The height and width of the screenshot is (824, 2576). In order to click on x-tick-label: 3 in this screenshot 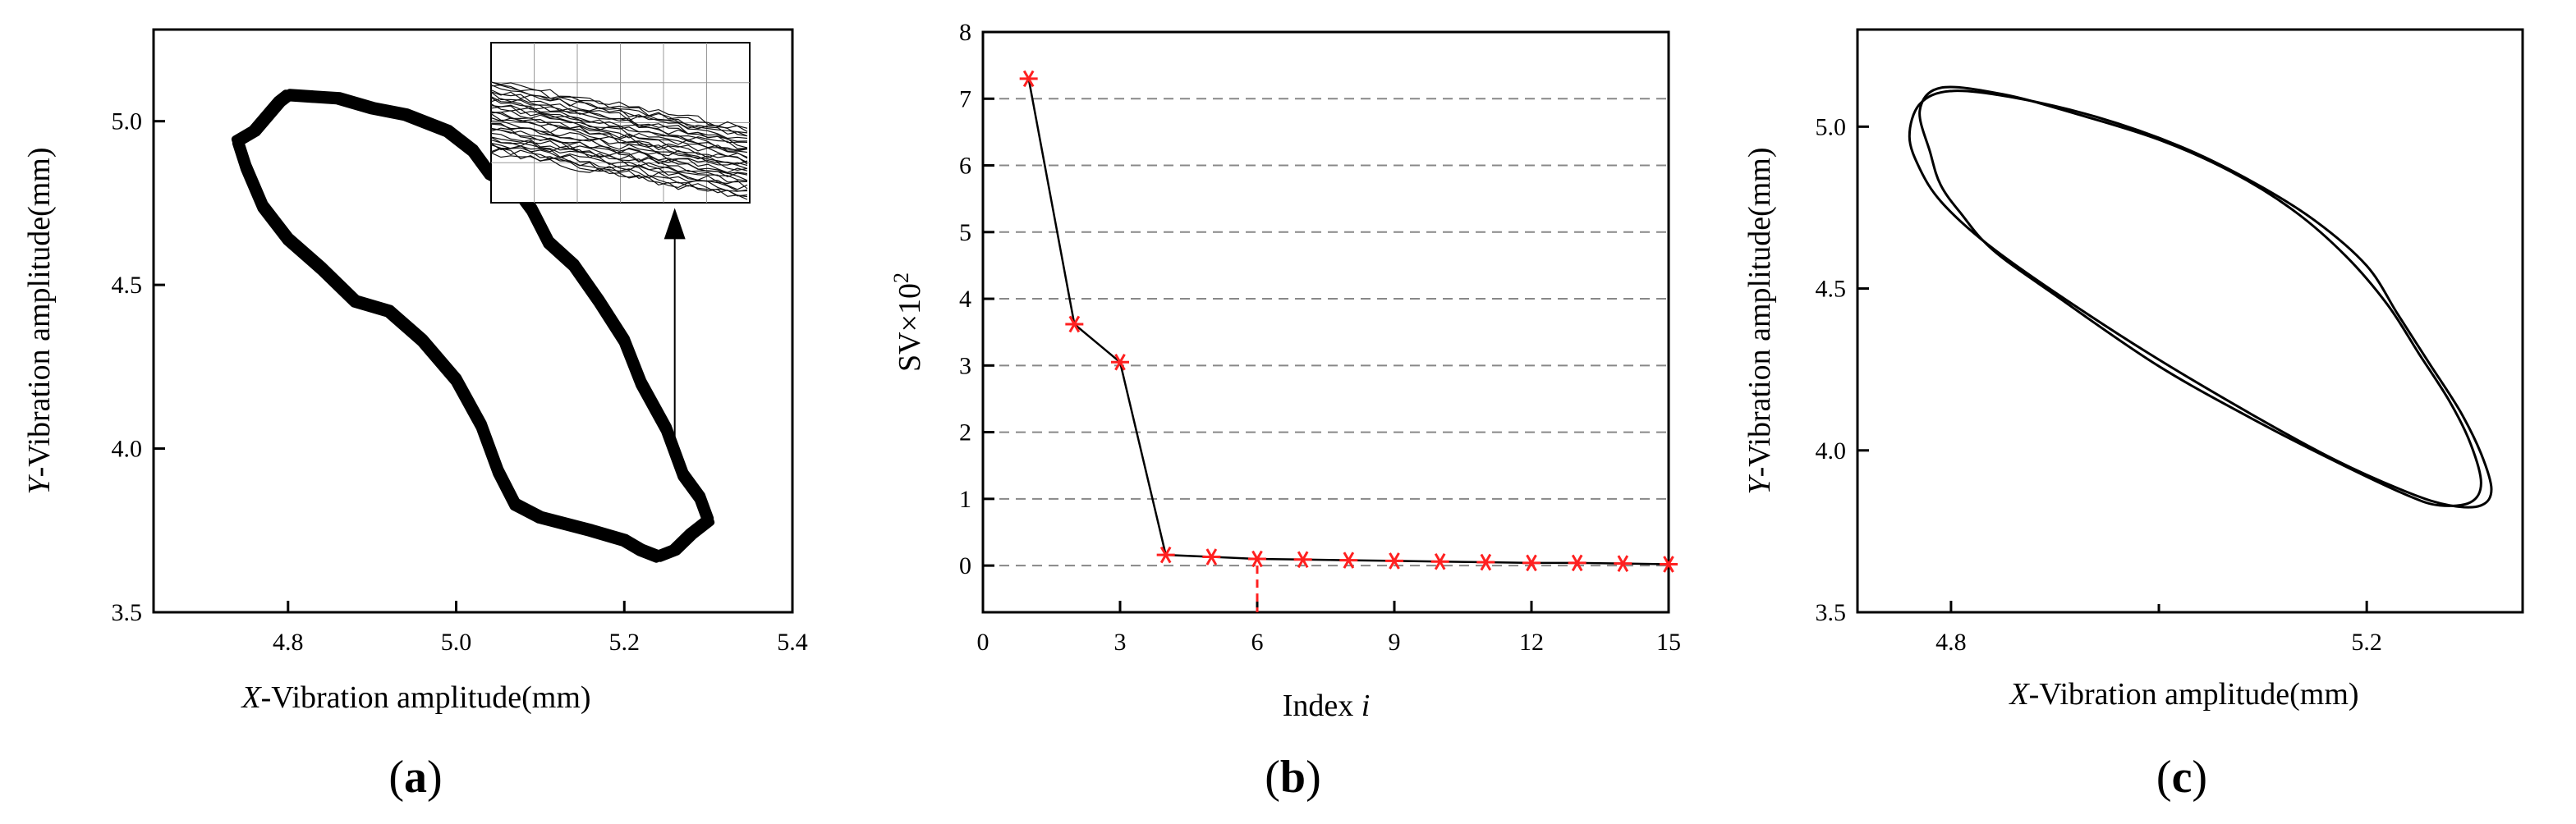, I will do `click(1120, 642)`.